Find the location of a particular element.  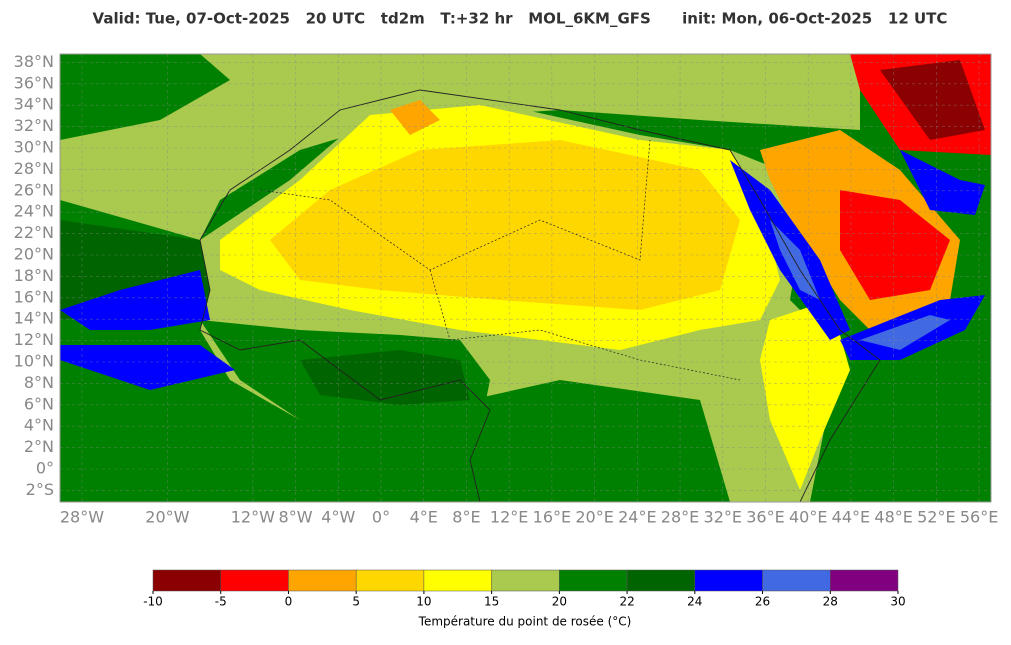

lon-label: 24°E is located at coordinates (637, 517).